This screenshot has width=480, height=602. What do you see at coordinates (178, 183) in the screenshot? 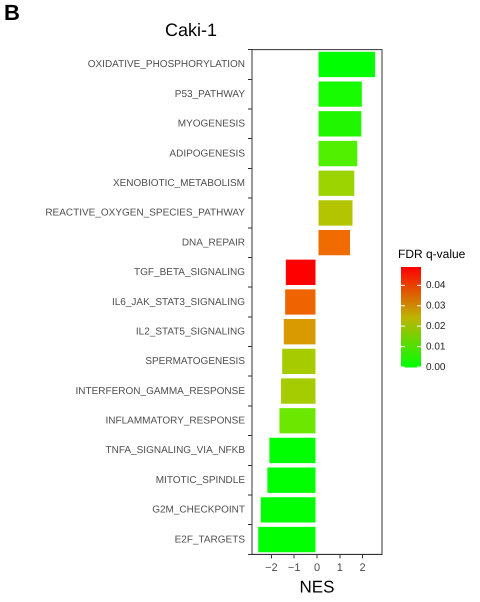
I see `y-tick-label: XENOBIOTIC_METABOLISM` at bounding box center [178, 183].